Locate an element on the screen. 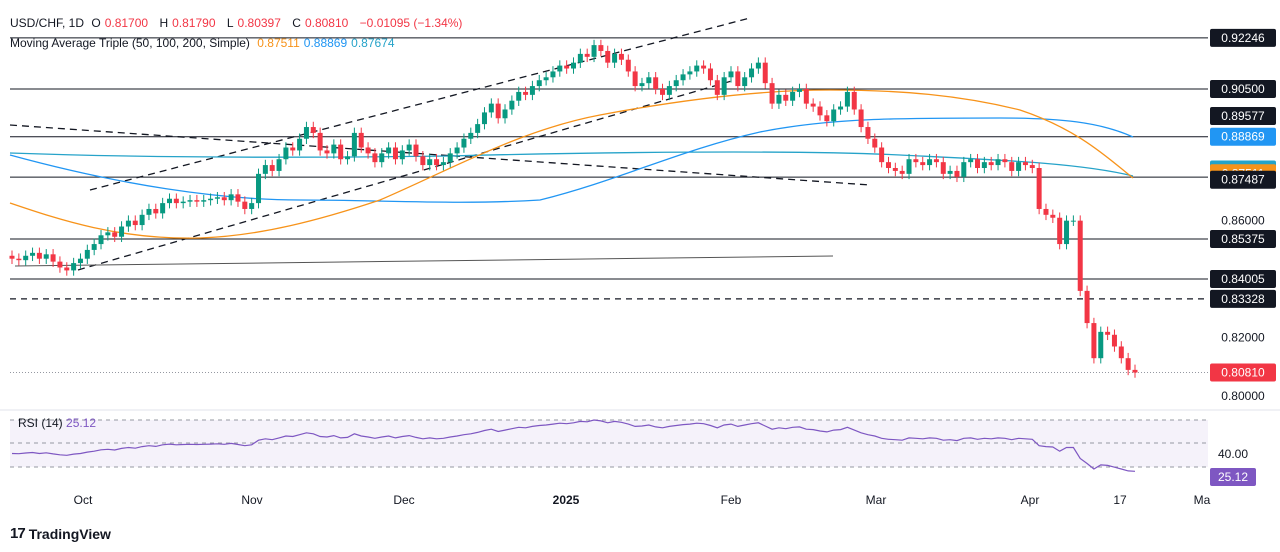 The width and height of the screenshot is (1280, 552). change-value: −0.01095 (−1.34%) is located at coordinates (411, 23).